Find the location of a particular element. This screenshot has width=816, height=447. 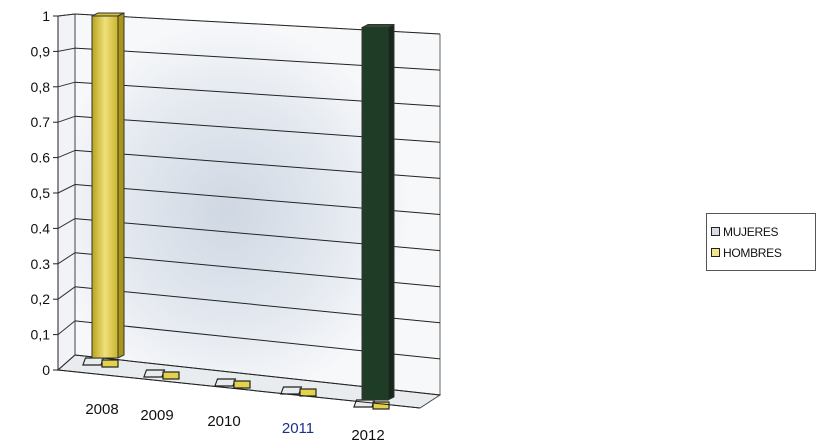

x-tick-label: 2008 is located at coordinates (101, 409).